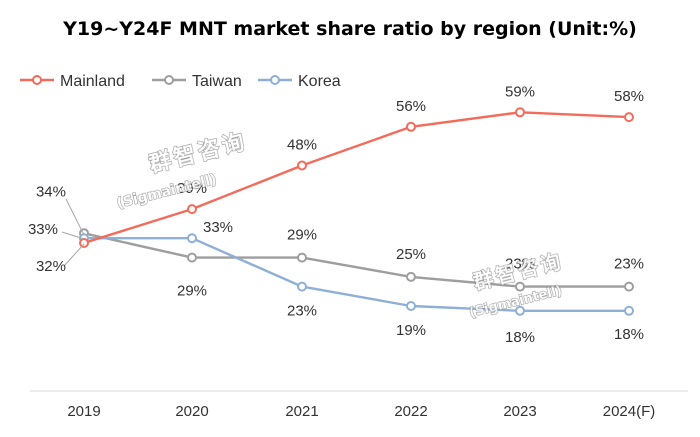 This screenshot has height=437, width=700. Describe the element at coordinates (75, 217) in the screenshot. I see `leader-line-taiwan` at that location.